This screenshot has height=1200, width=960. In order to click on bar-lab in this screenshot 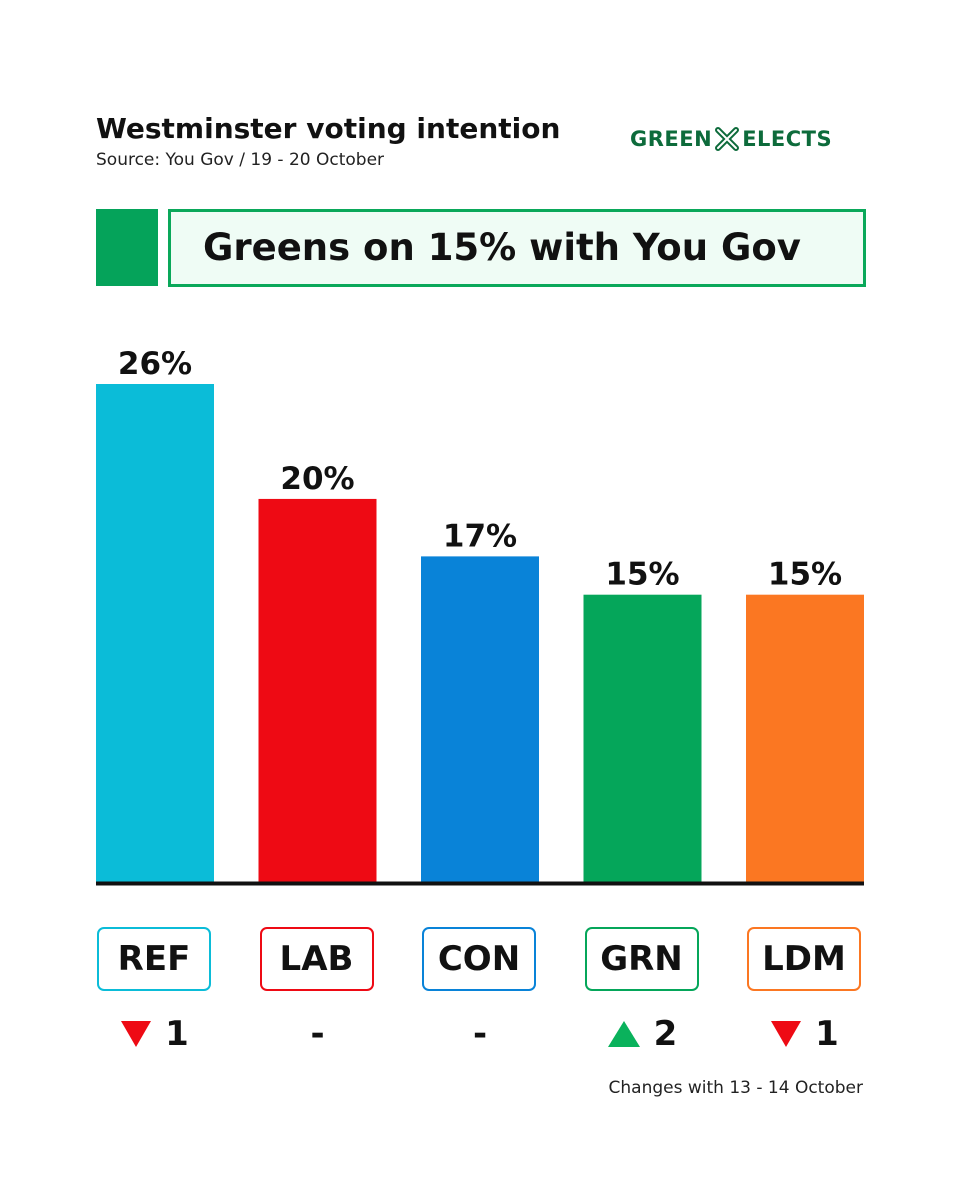, I will do `click(317, 690)`.